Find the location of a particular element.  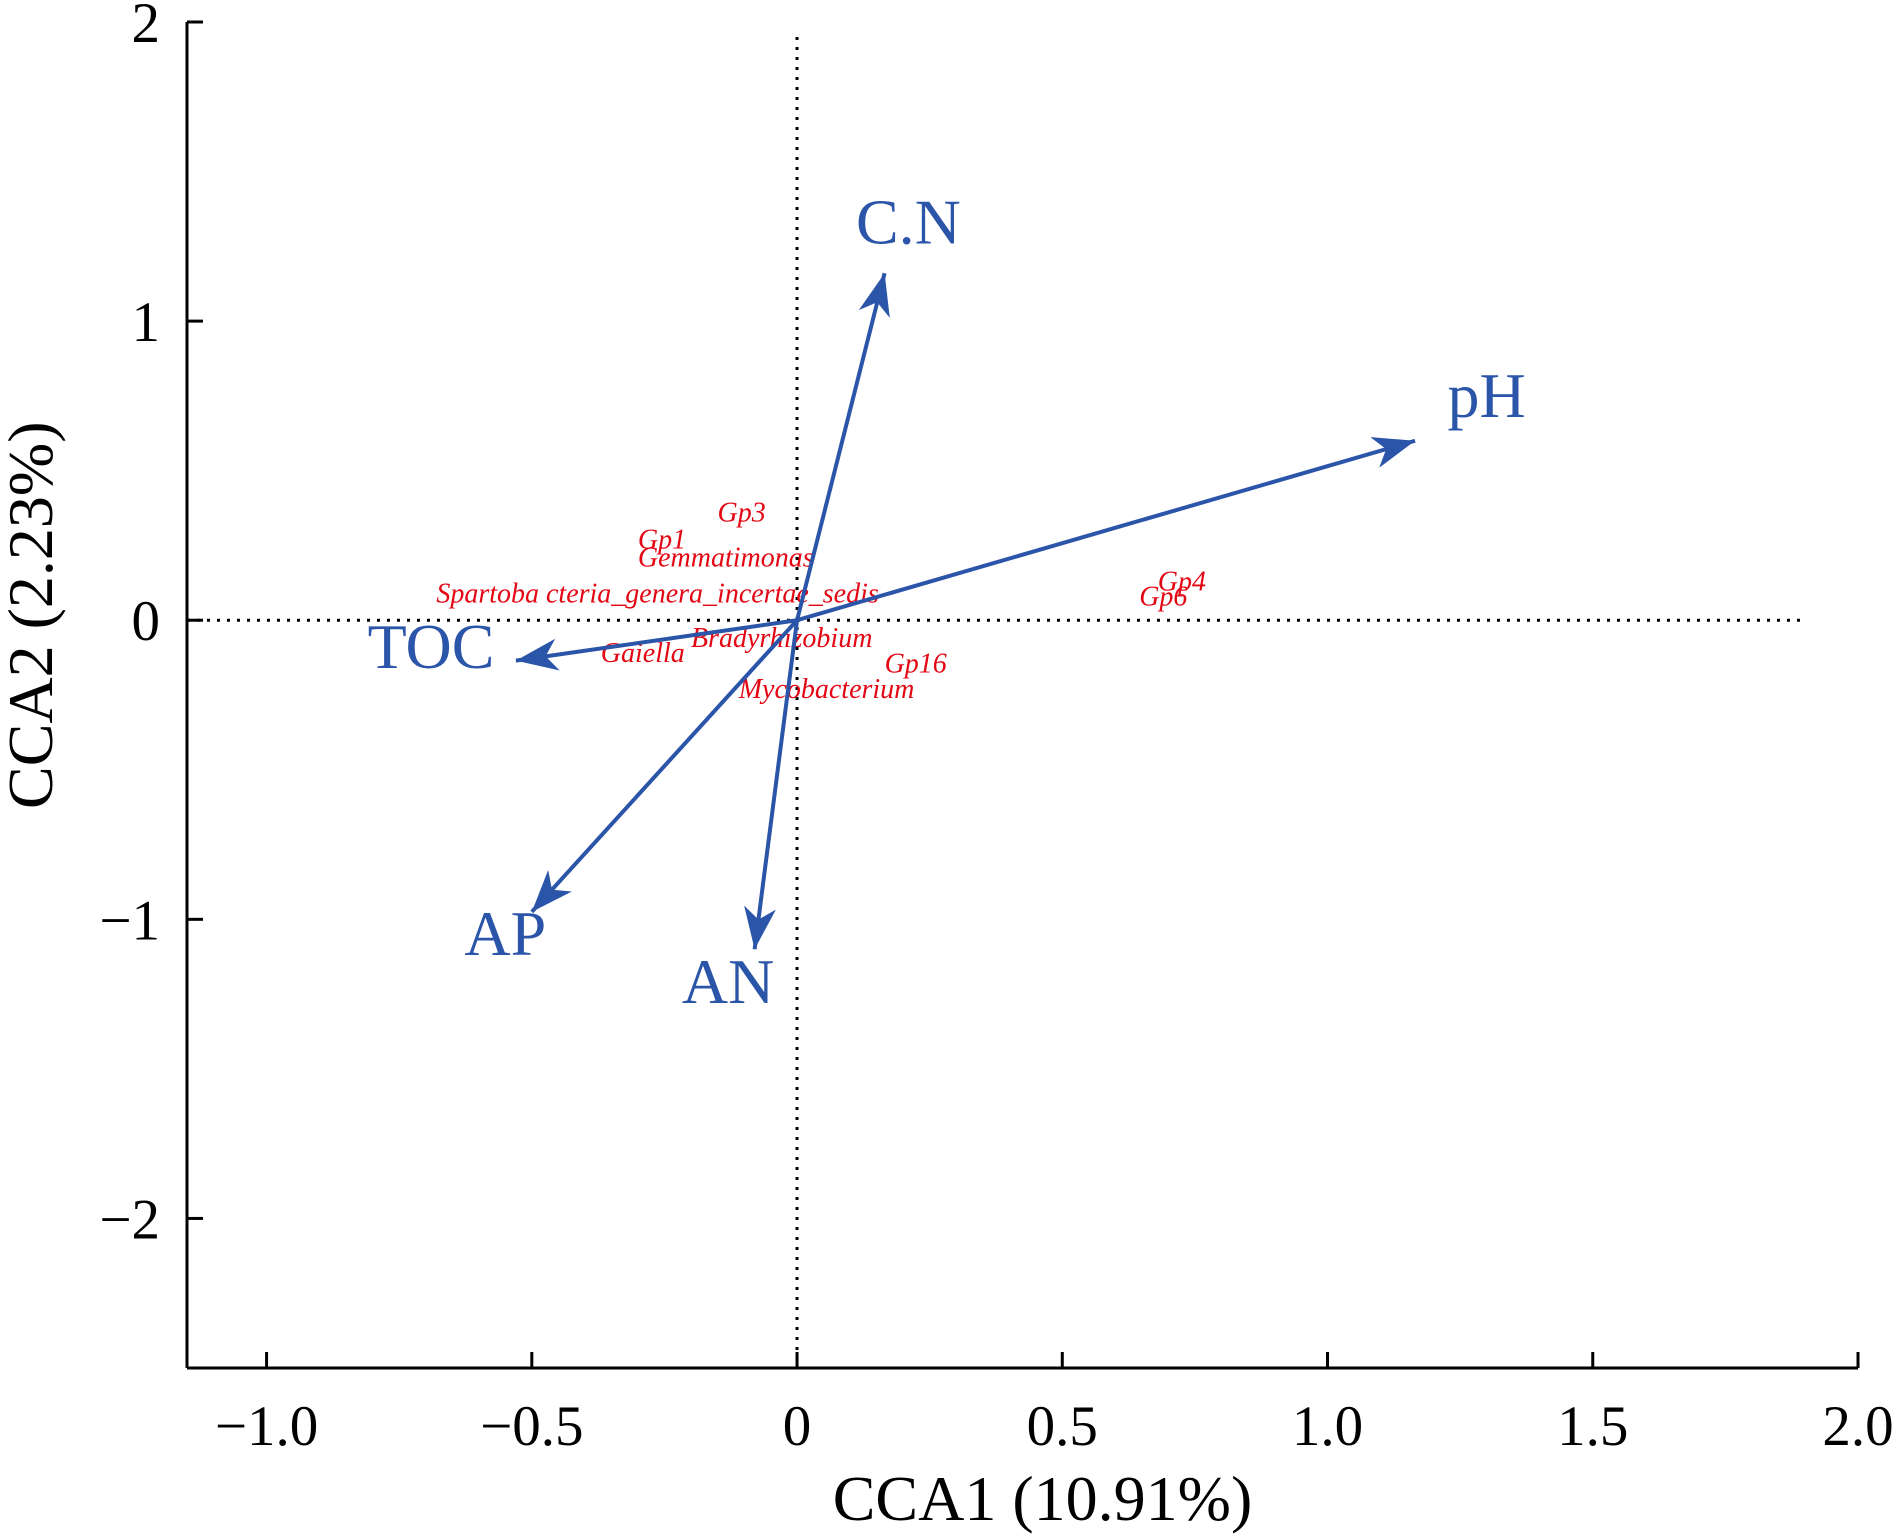

genus-label: Gp6 is located at coordinates (1163, 596).